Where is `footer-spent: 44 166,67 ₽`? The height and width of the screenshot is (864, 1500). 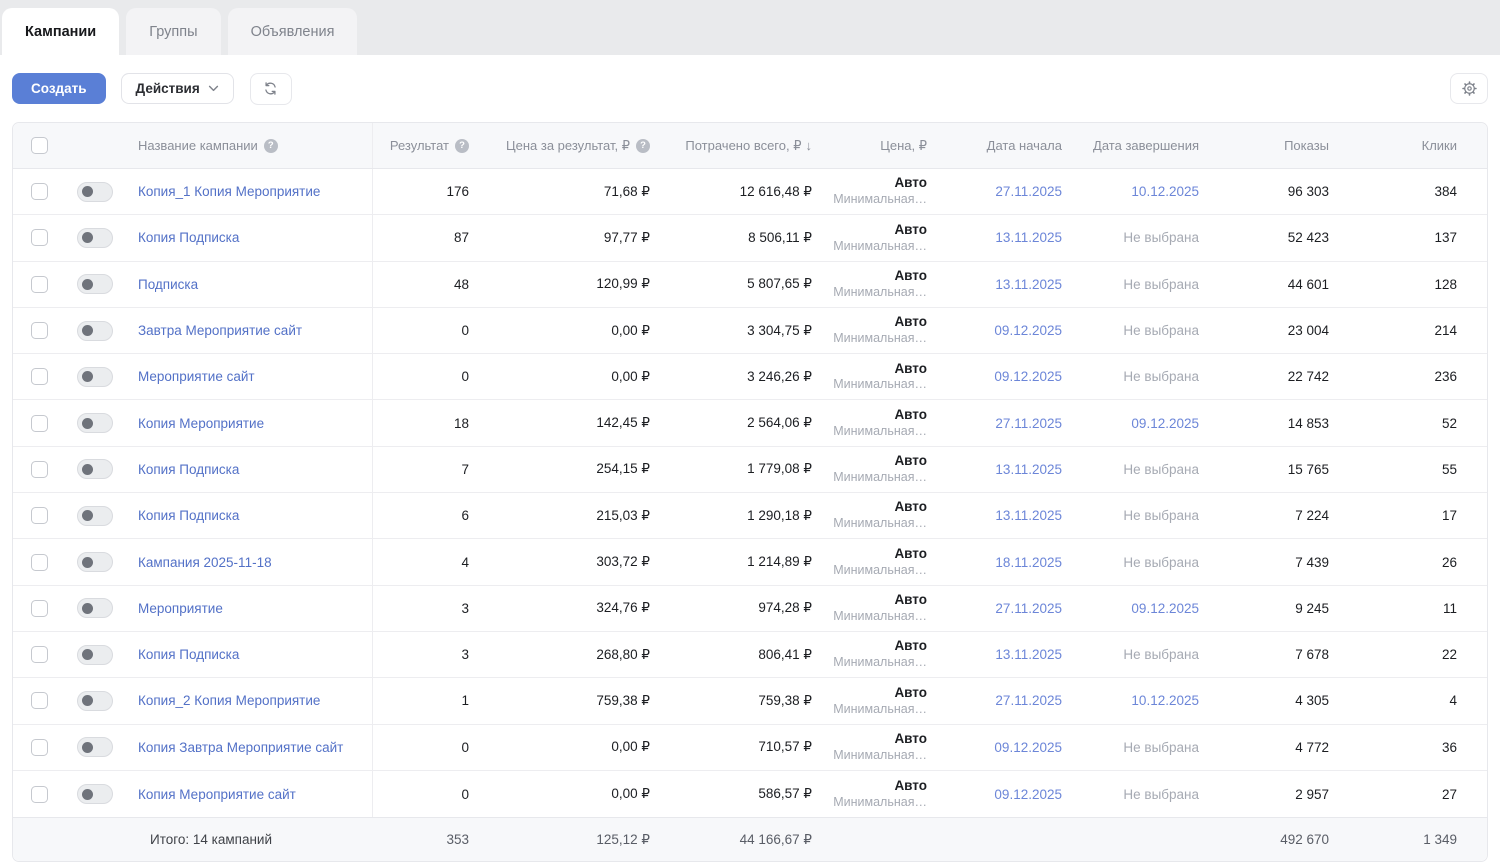
footer-spent: 44 166,67 ₽ is located at coordinates (775, 839).